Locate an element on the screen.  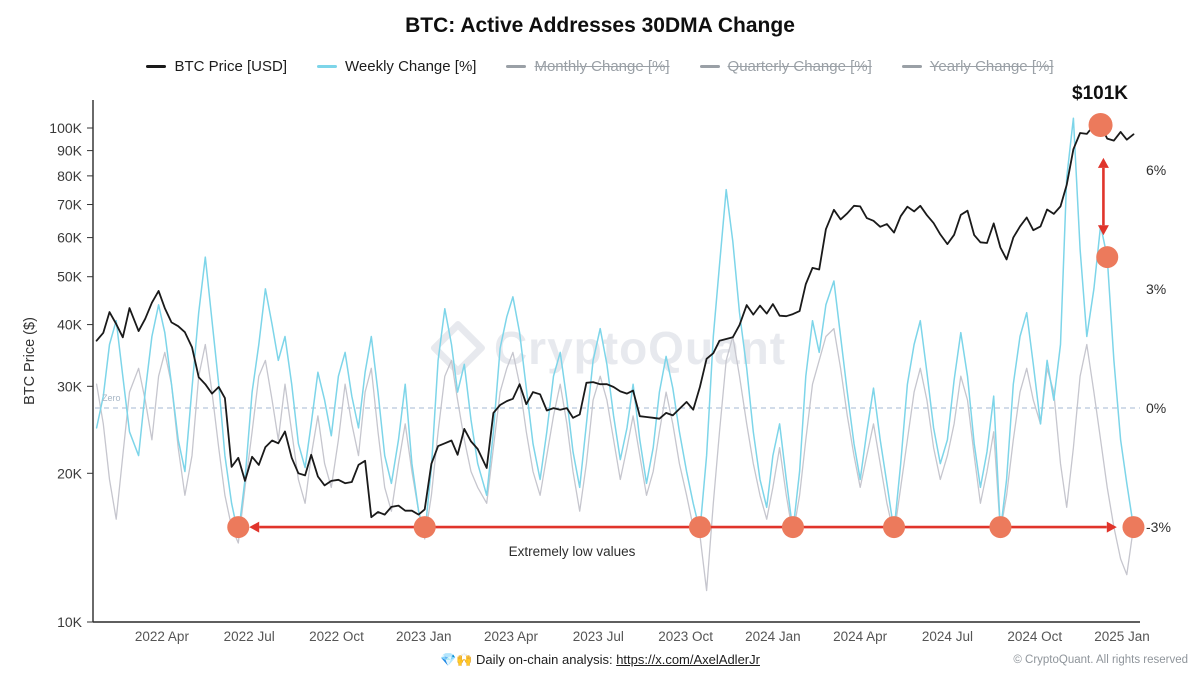
y-axis-tick-label: 60K is located at coordinates (70, 238).